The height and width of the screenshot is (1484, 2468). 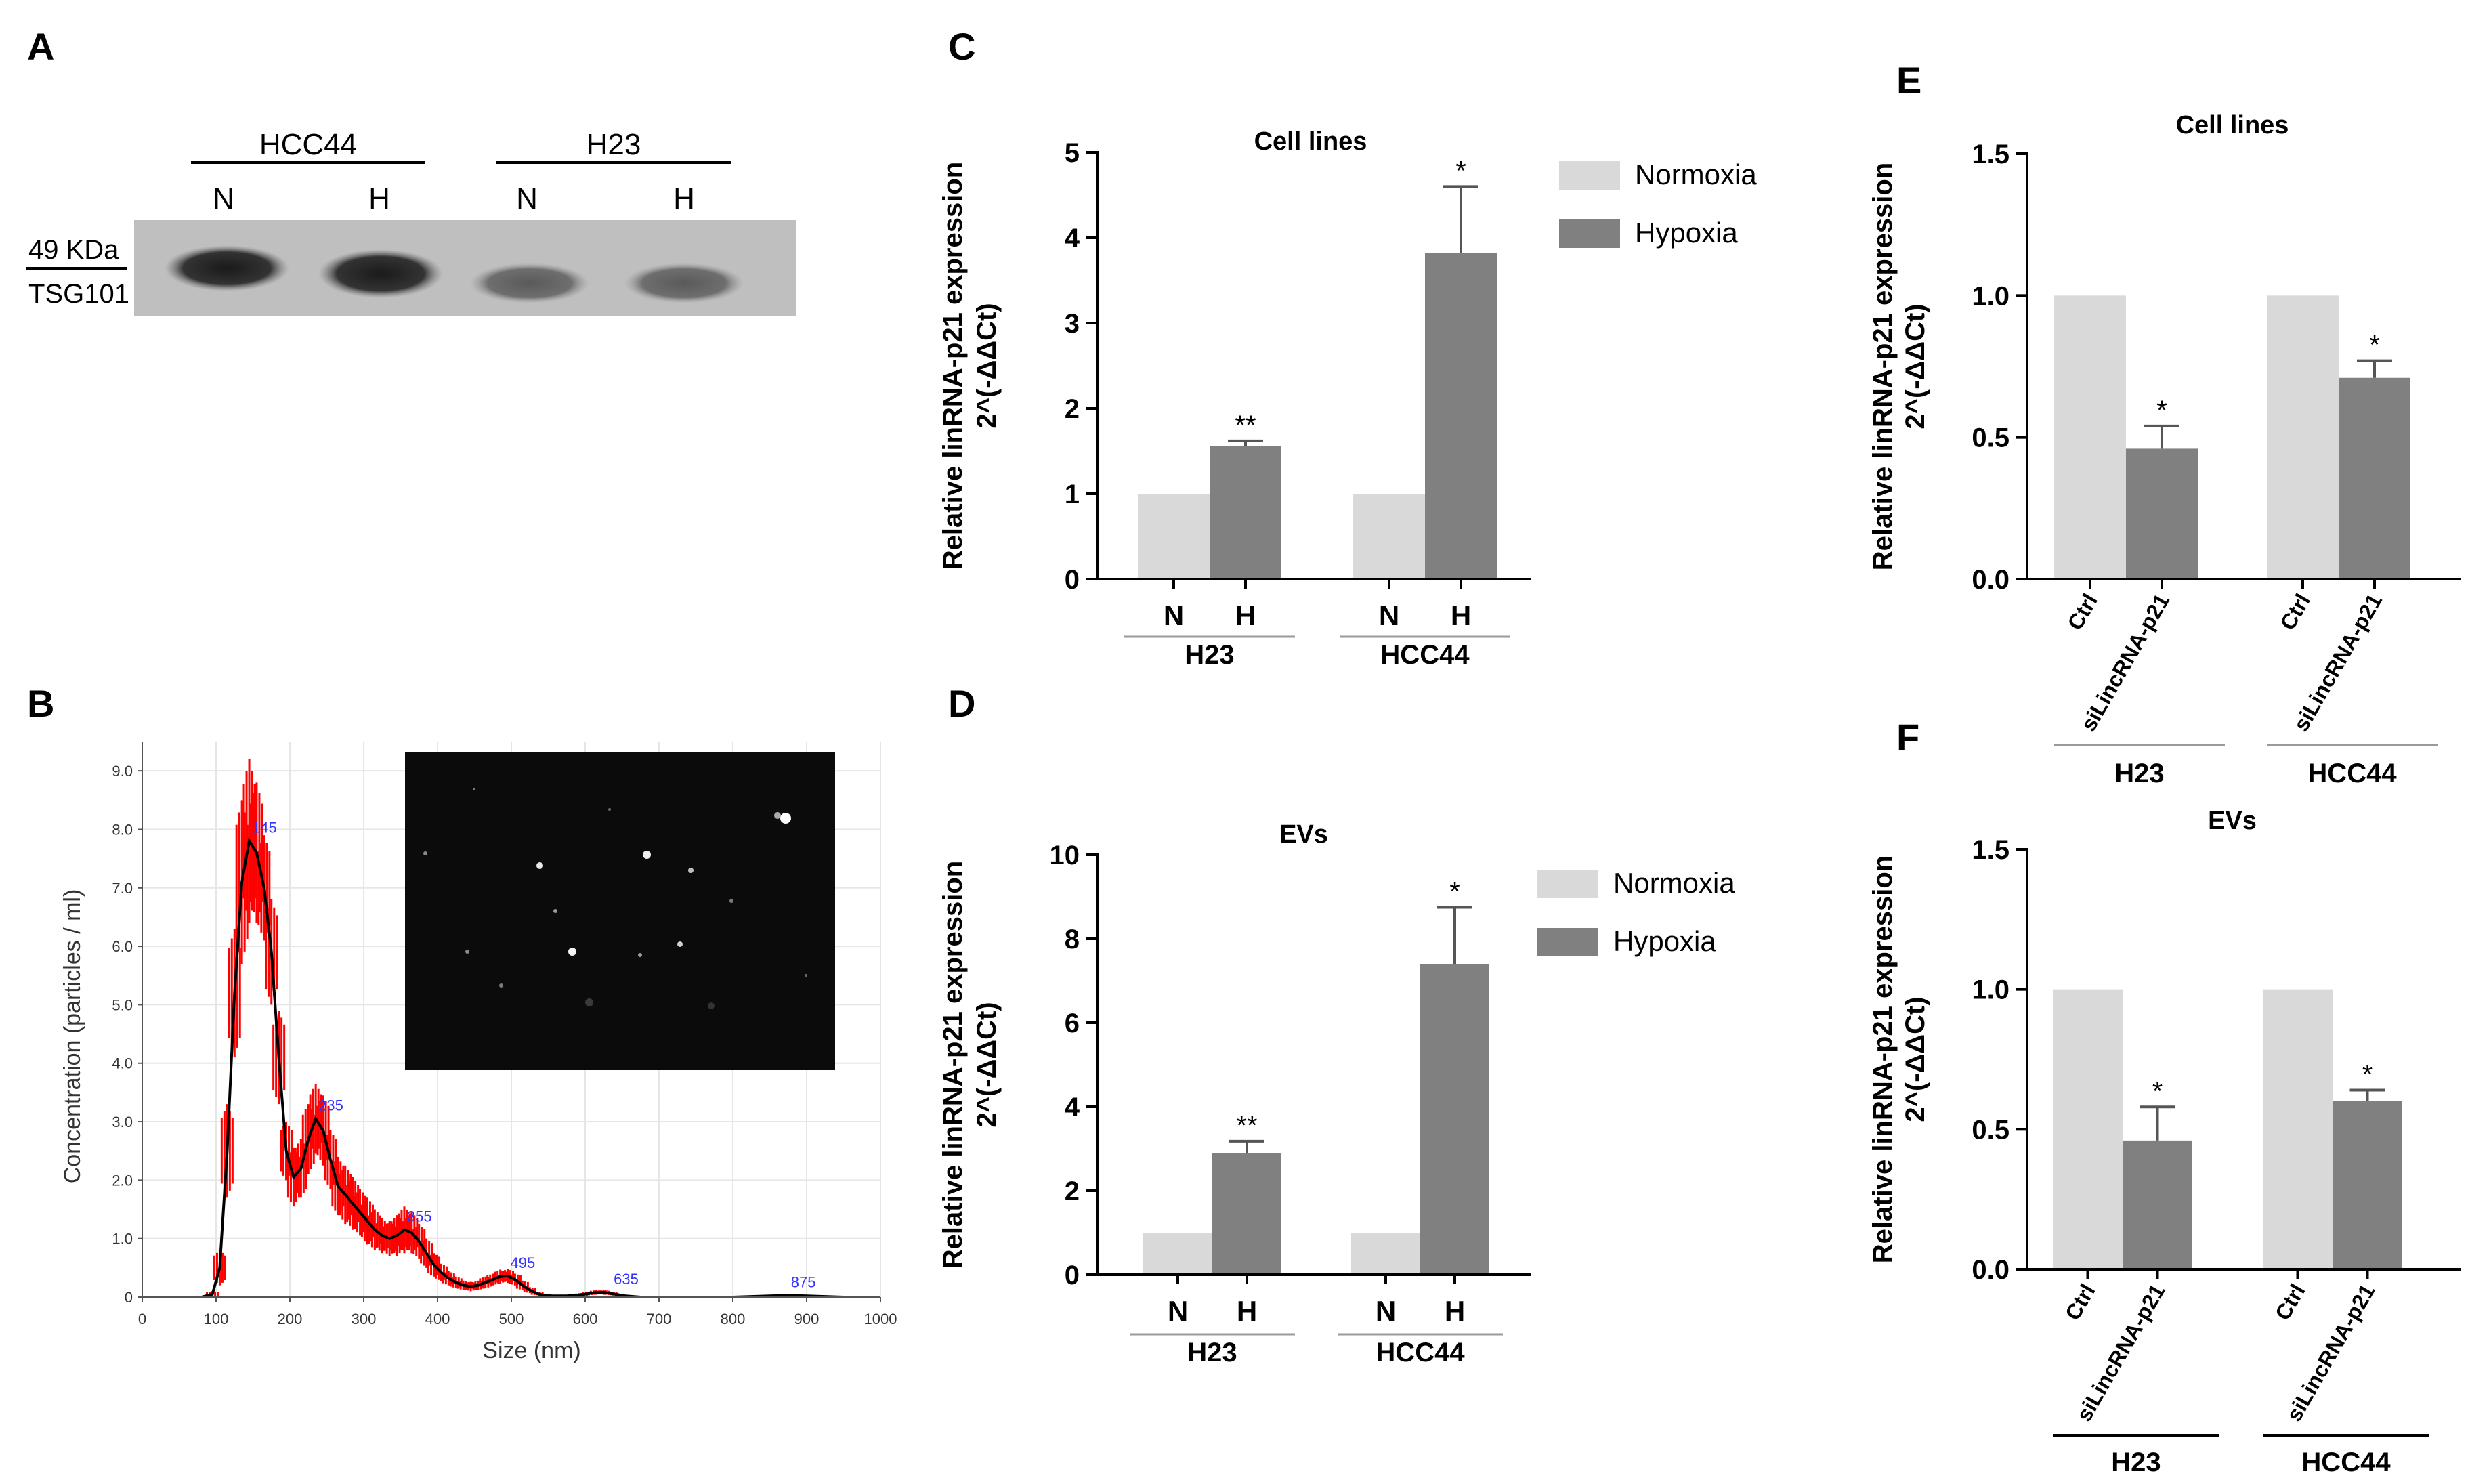 What do you see at coordinates (1990, 438) in the screenshot?
I see `panel-e-y-tick-label: 0.5` at bounding box center [1990, 438].